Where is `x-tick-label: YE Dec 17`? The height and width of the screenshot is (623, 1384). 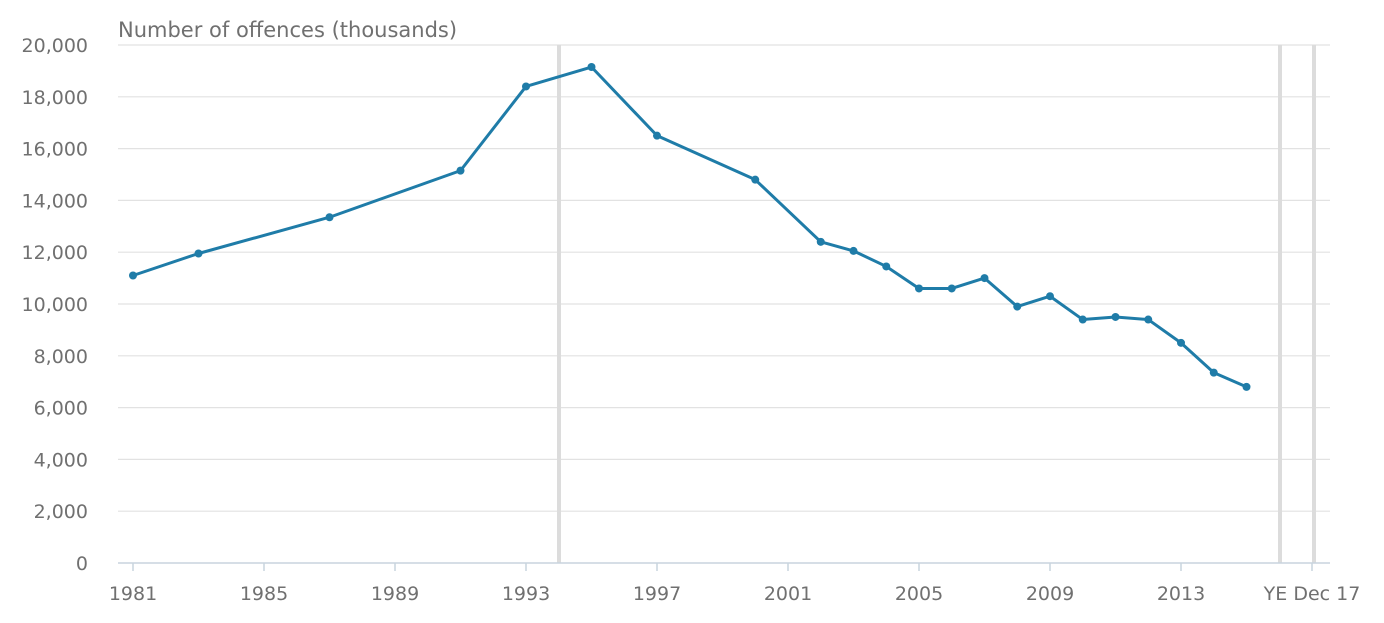 x-tick-label: YE Dec 17 is located at coordinates (1312, 594).